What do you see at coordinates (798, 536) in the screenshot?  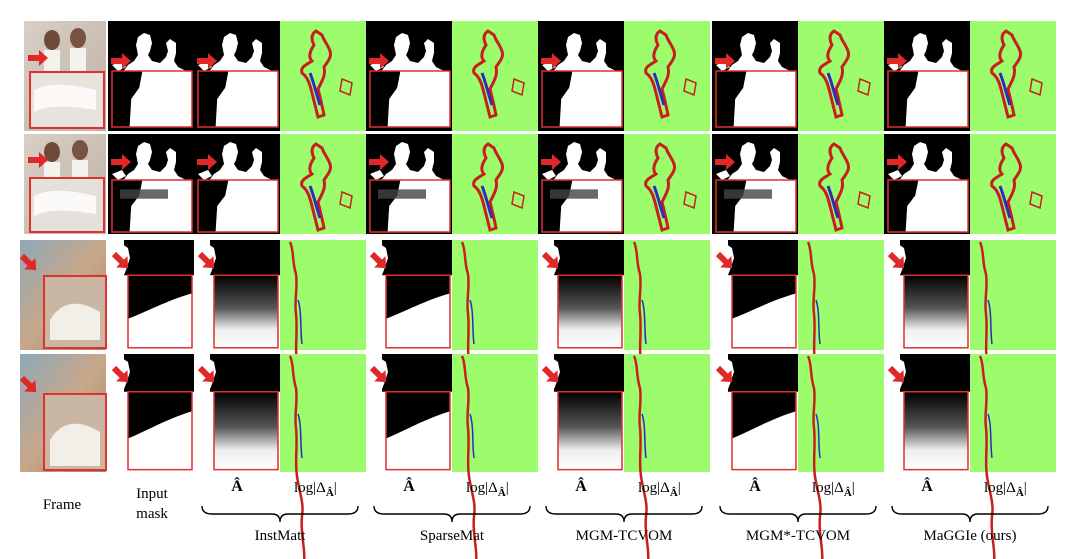 I see `method-4-name: MGM*-TCVOM` at bounding box center [798, 536].